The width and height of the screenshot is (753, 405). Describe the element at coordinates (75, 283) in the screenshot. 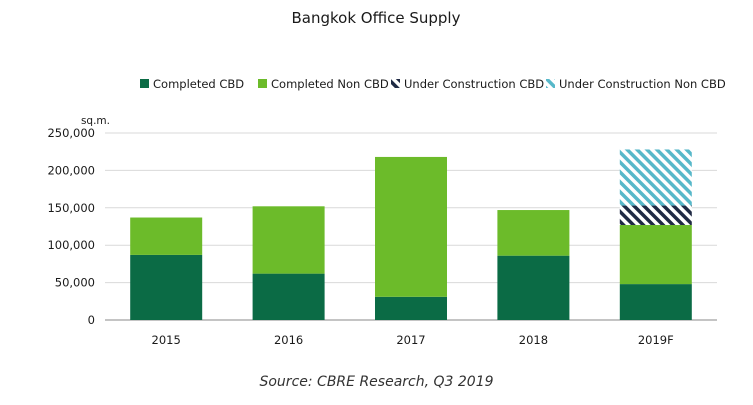

I see `y-tick-label: 50,000` at that location.